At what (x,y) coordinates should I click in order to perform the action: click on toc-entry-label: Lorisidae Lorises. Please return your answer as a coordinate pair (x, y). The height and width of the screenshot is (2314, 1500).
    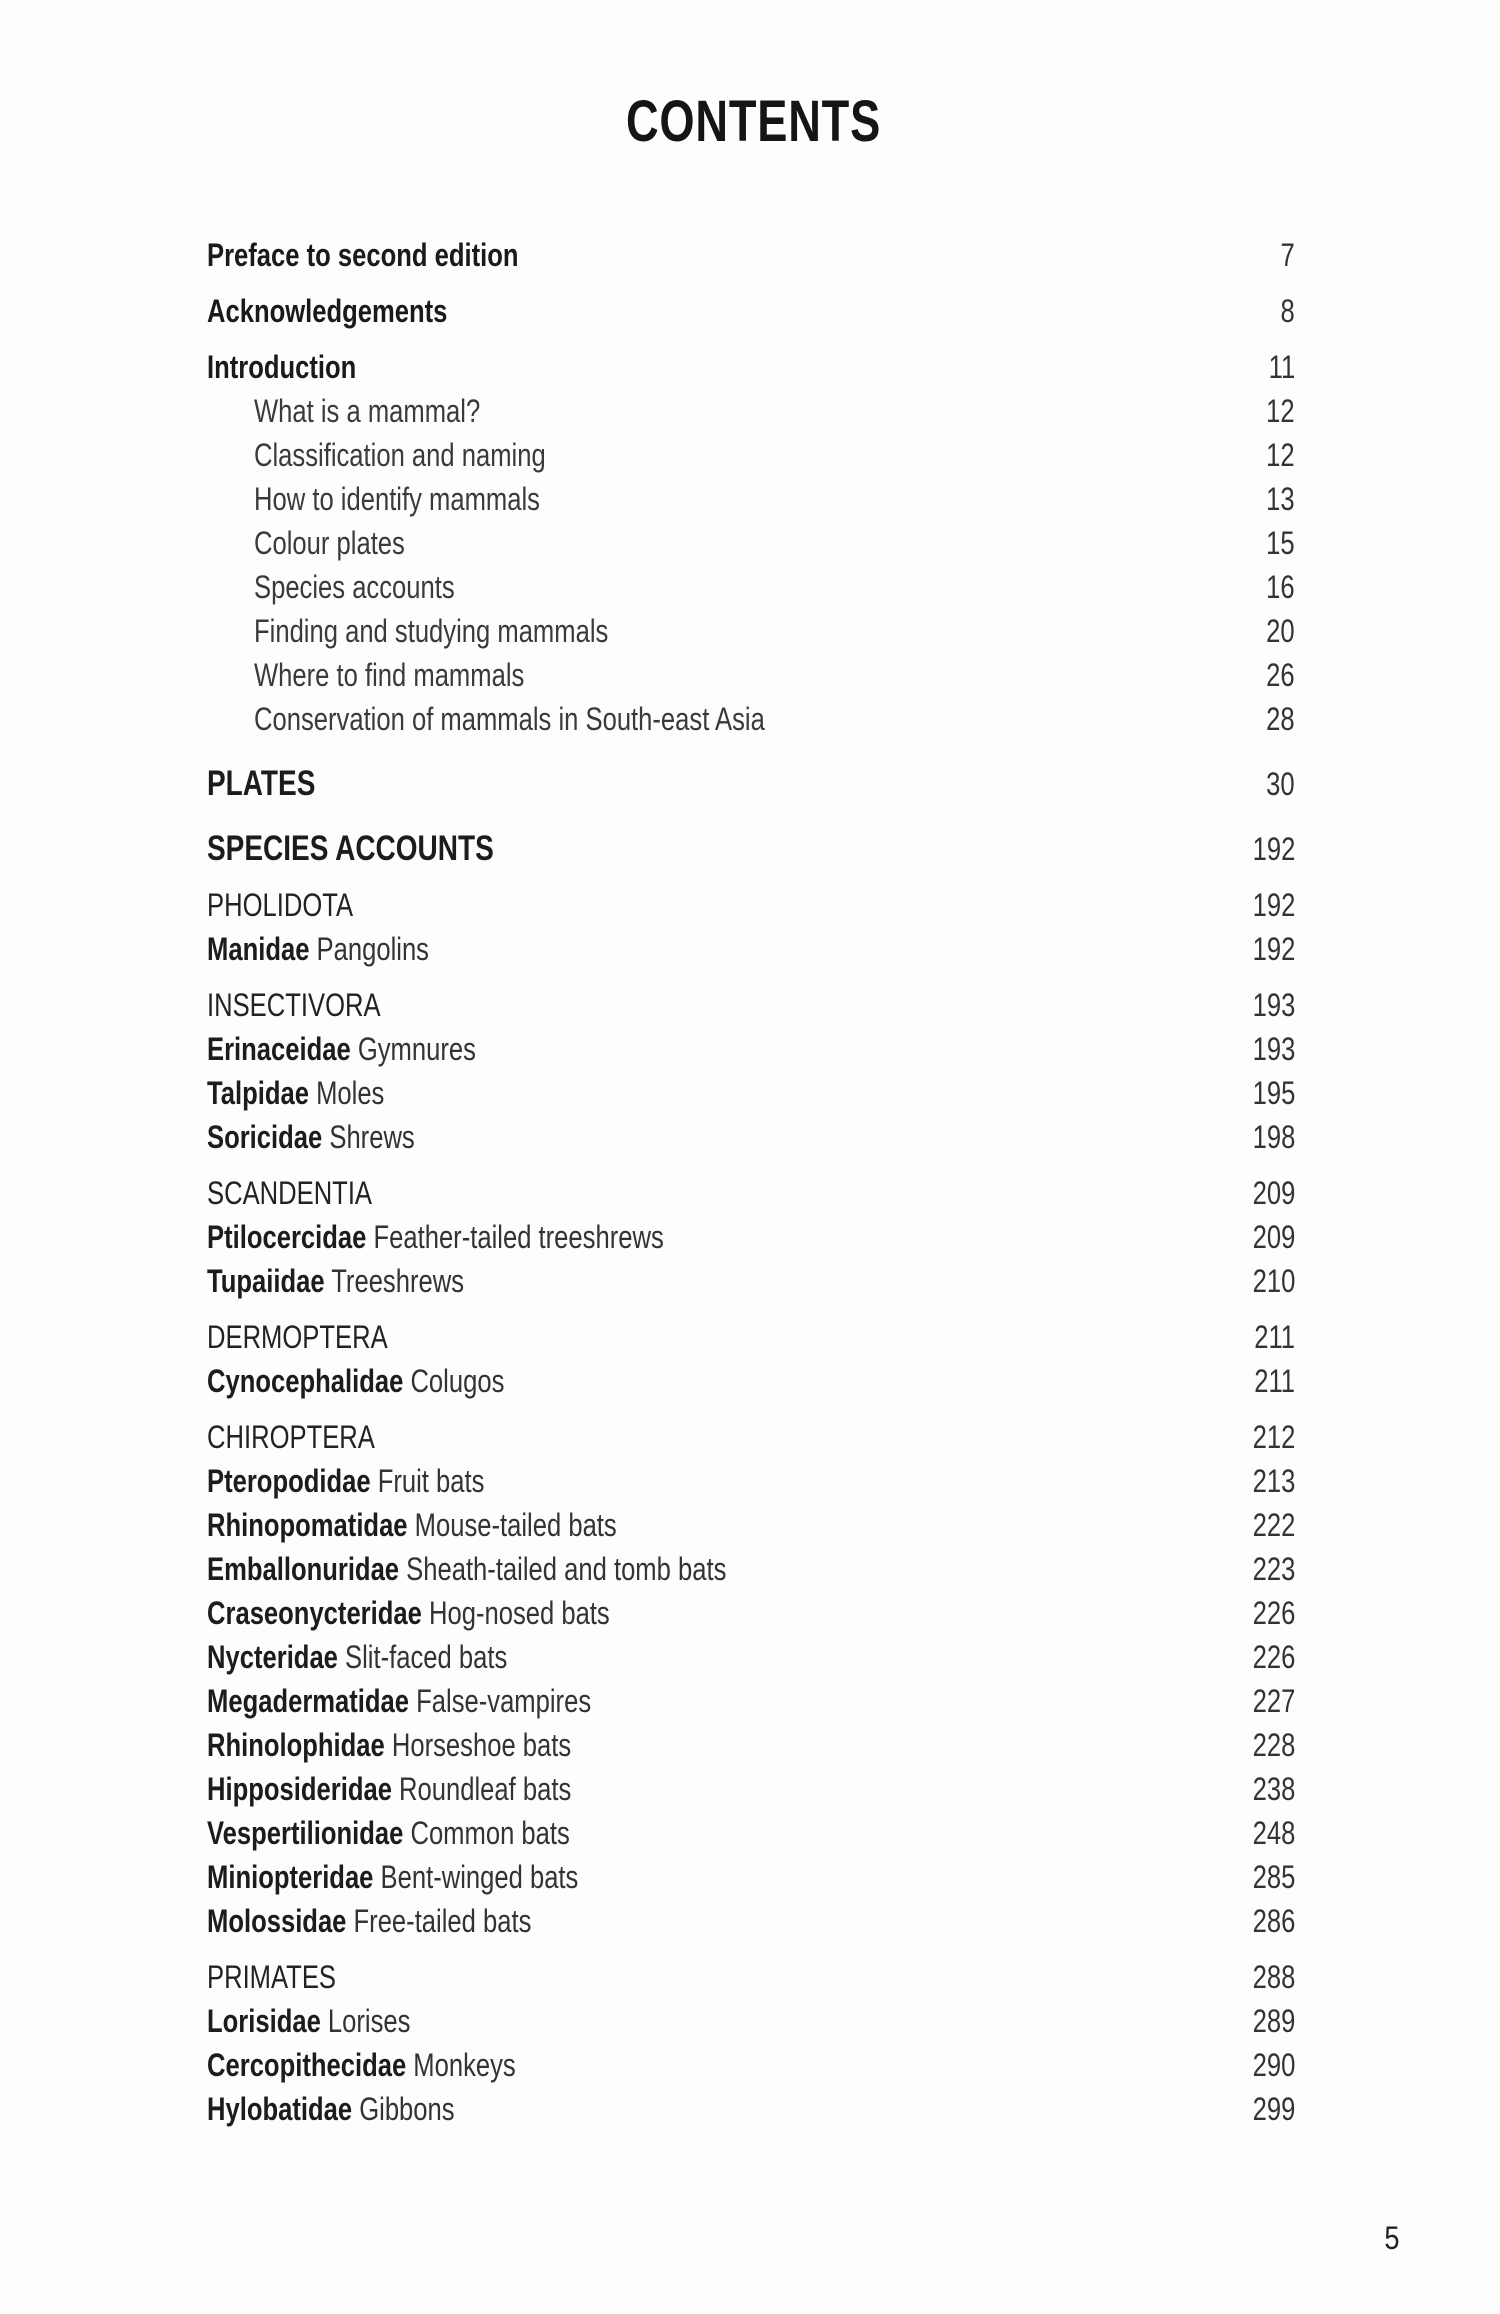
    Looking at the image, I should click on (308, 2021).